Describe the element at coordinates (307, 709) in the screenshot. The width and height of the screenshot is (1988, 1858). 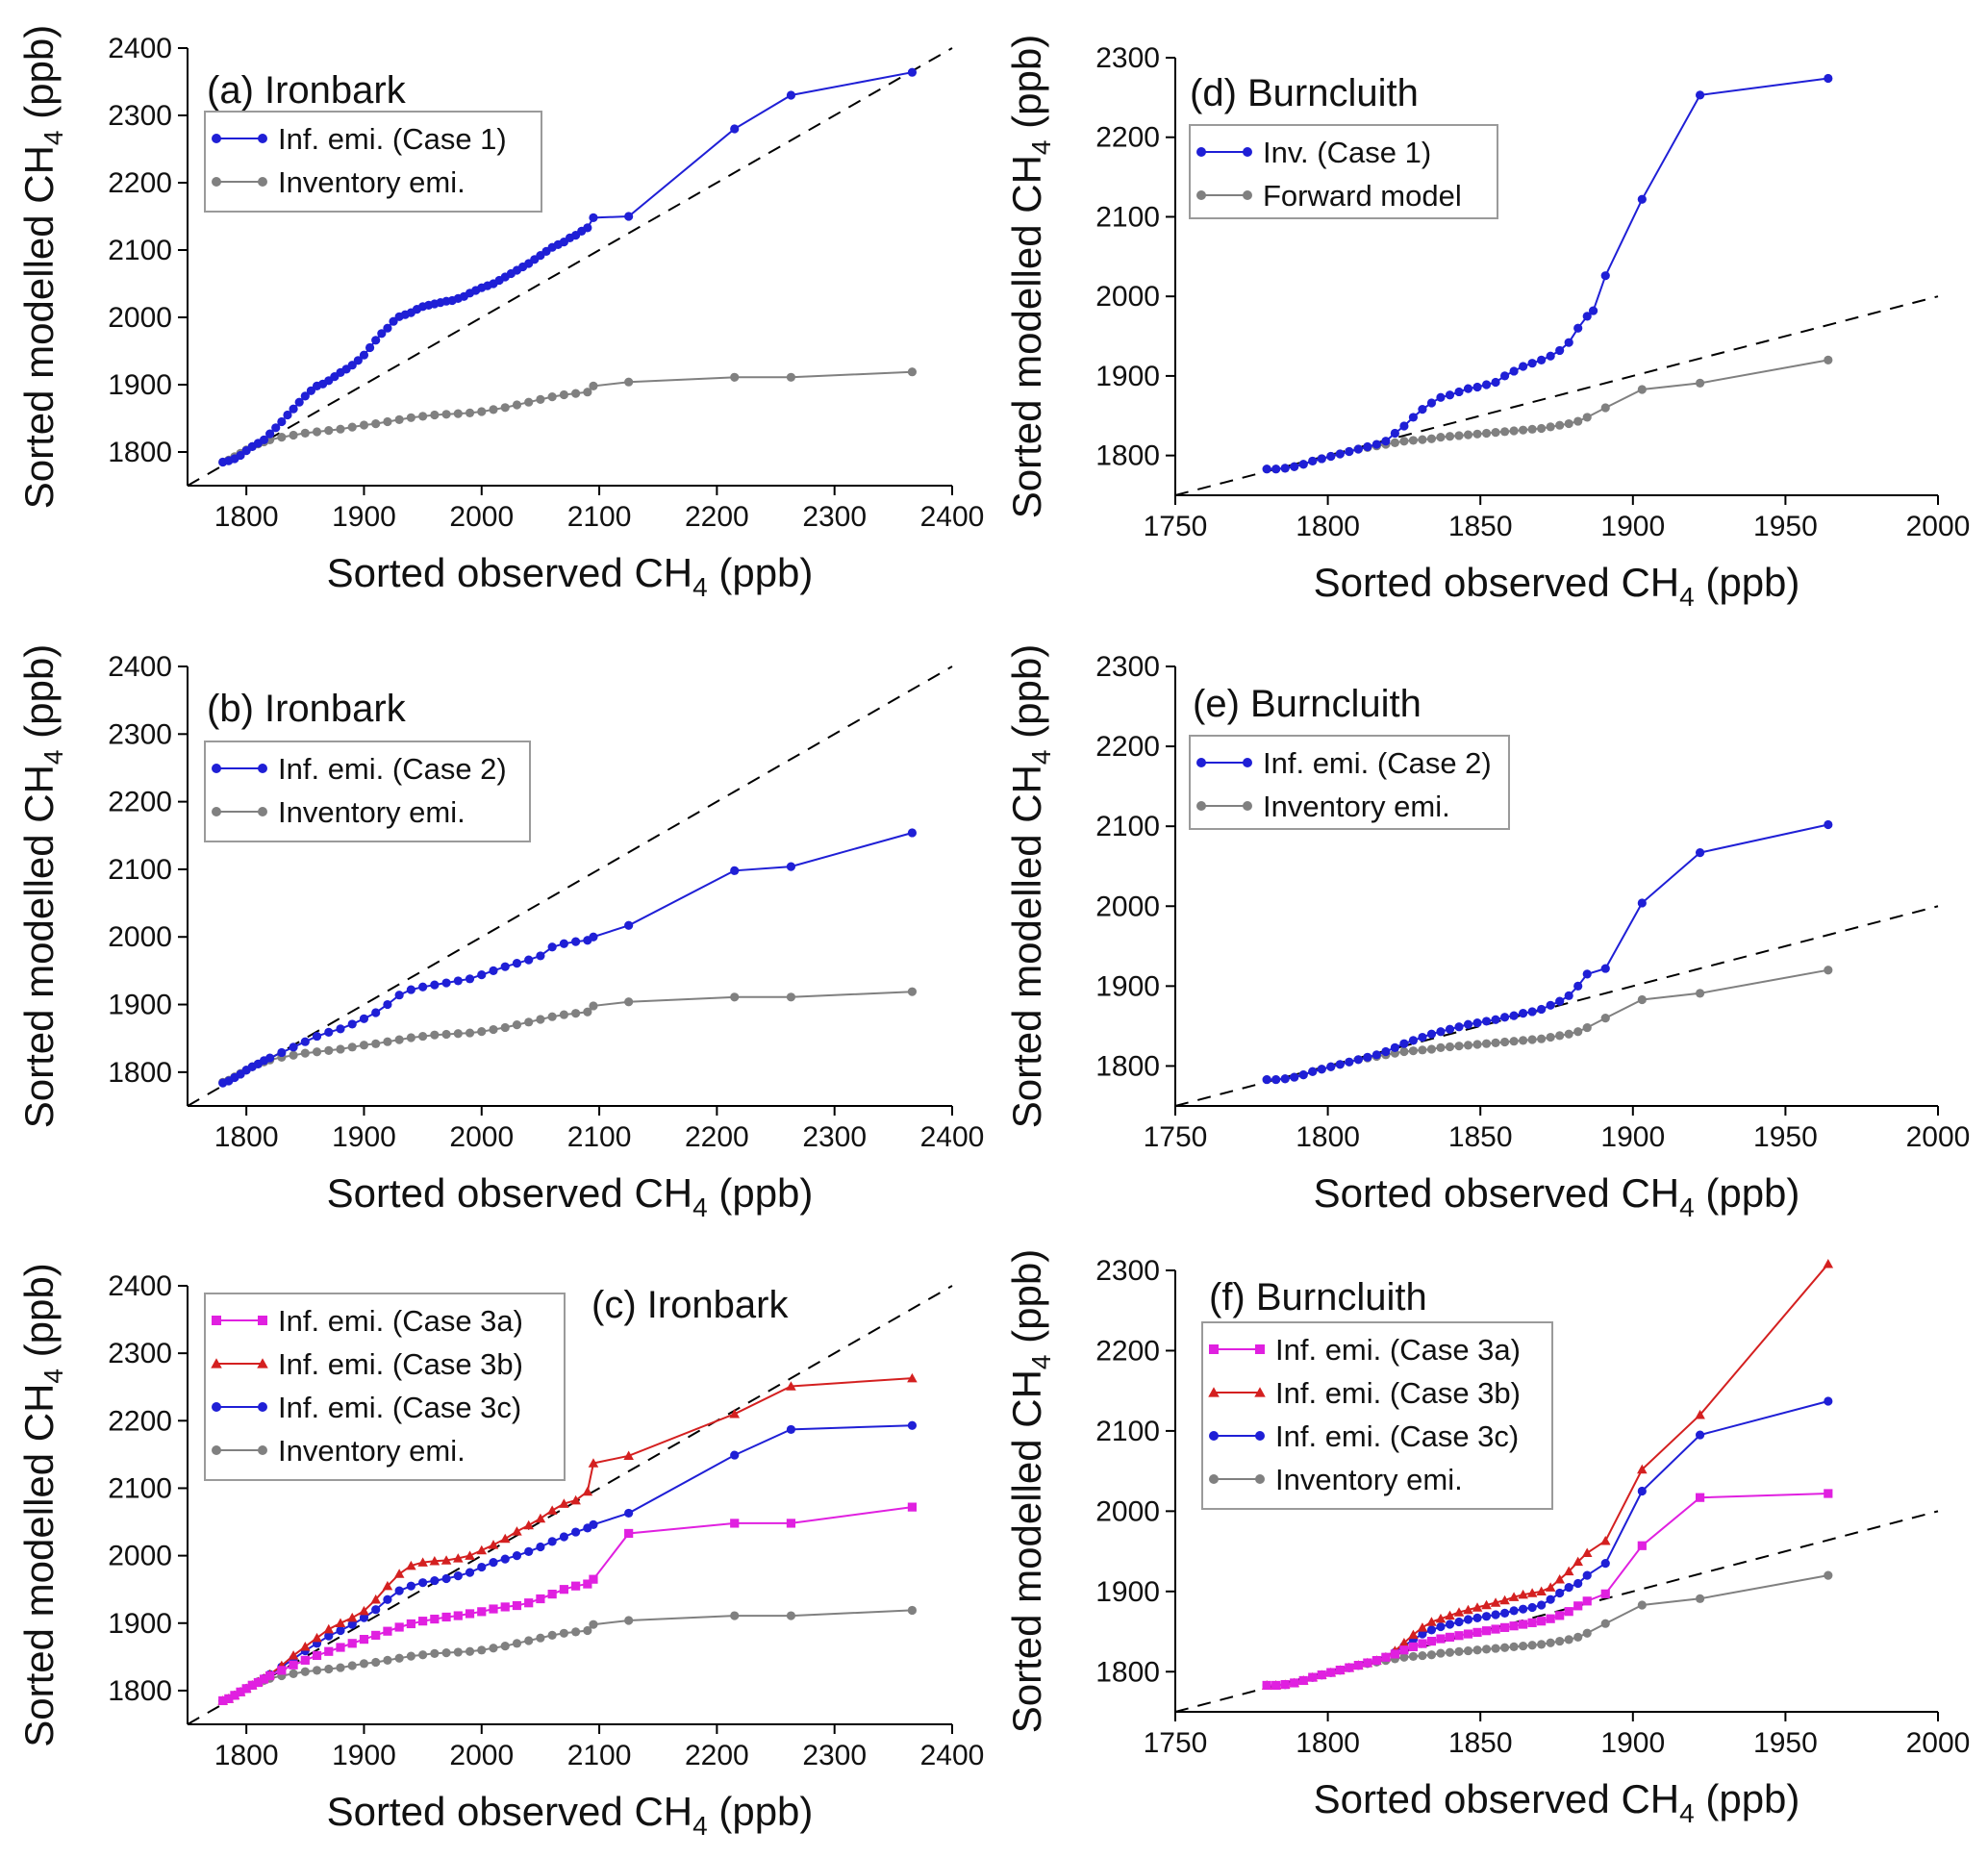
I see `panel-title: (b) Ironbark` at that location.